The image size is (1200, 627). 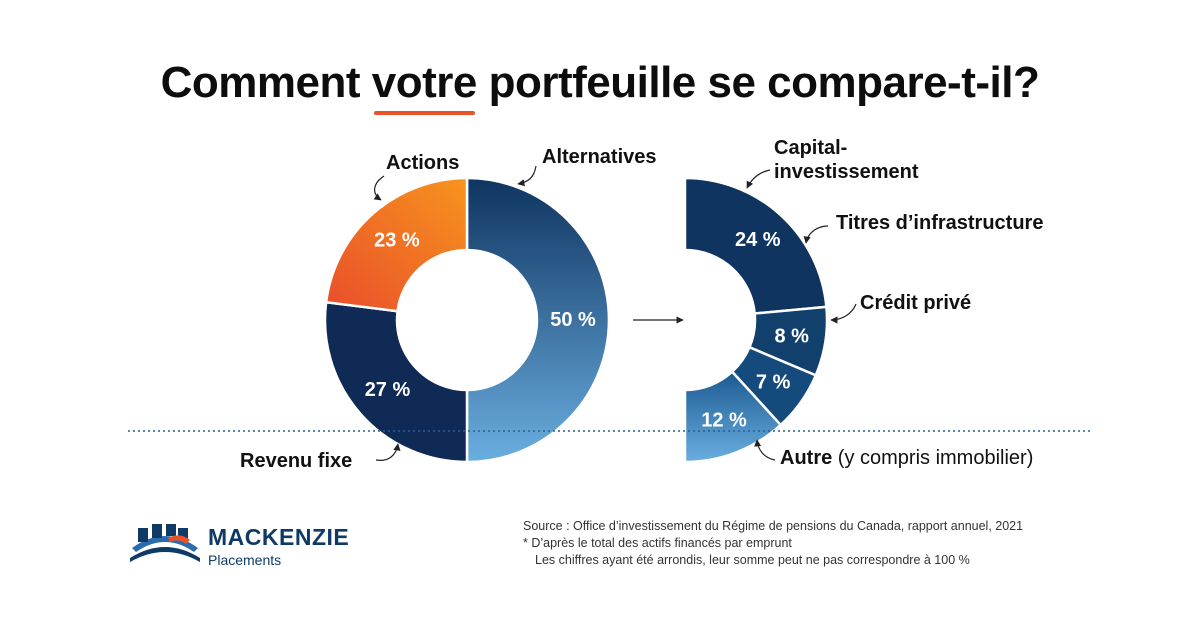 What do you see at coordinates (424, 86) in the screenshot?
I see `title-highlight: votre` at bounding box center [424, 86].